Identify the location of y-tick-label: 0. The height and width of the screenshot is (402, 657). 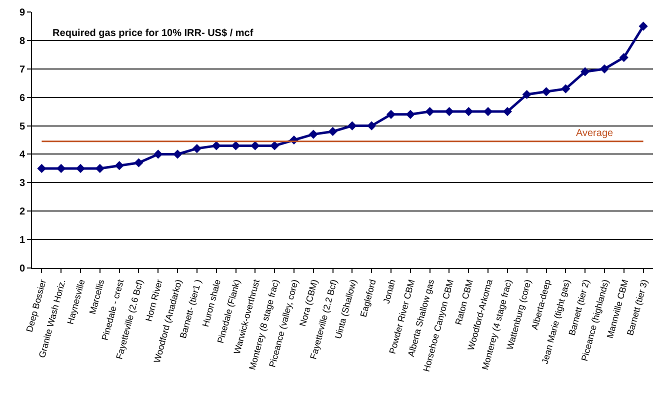
(22, 269).